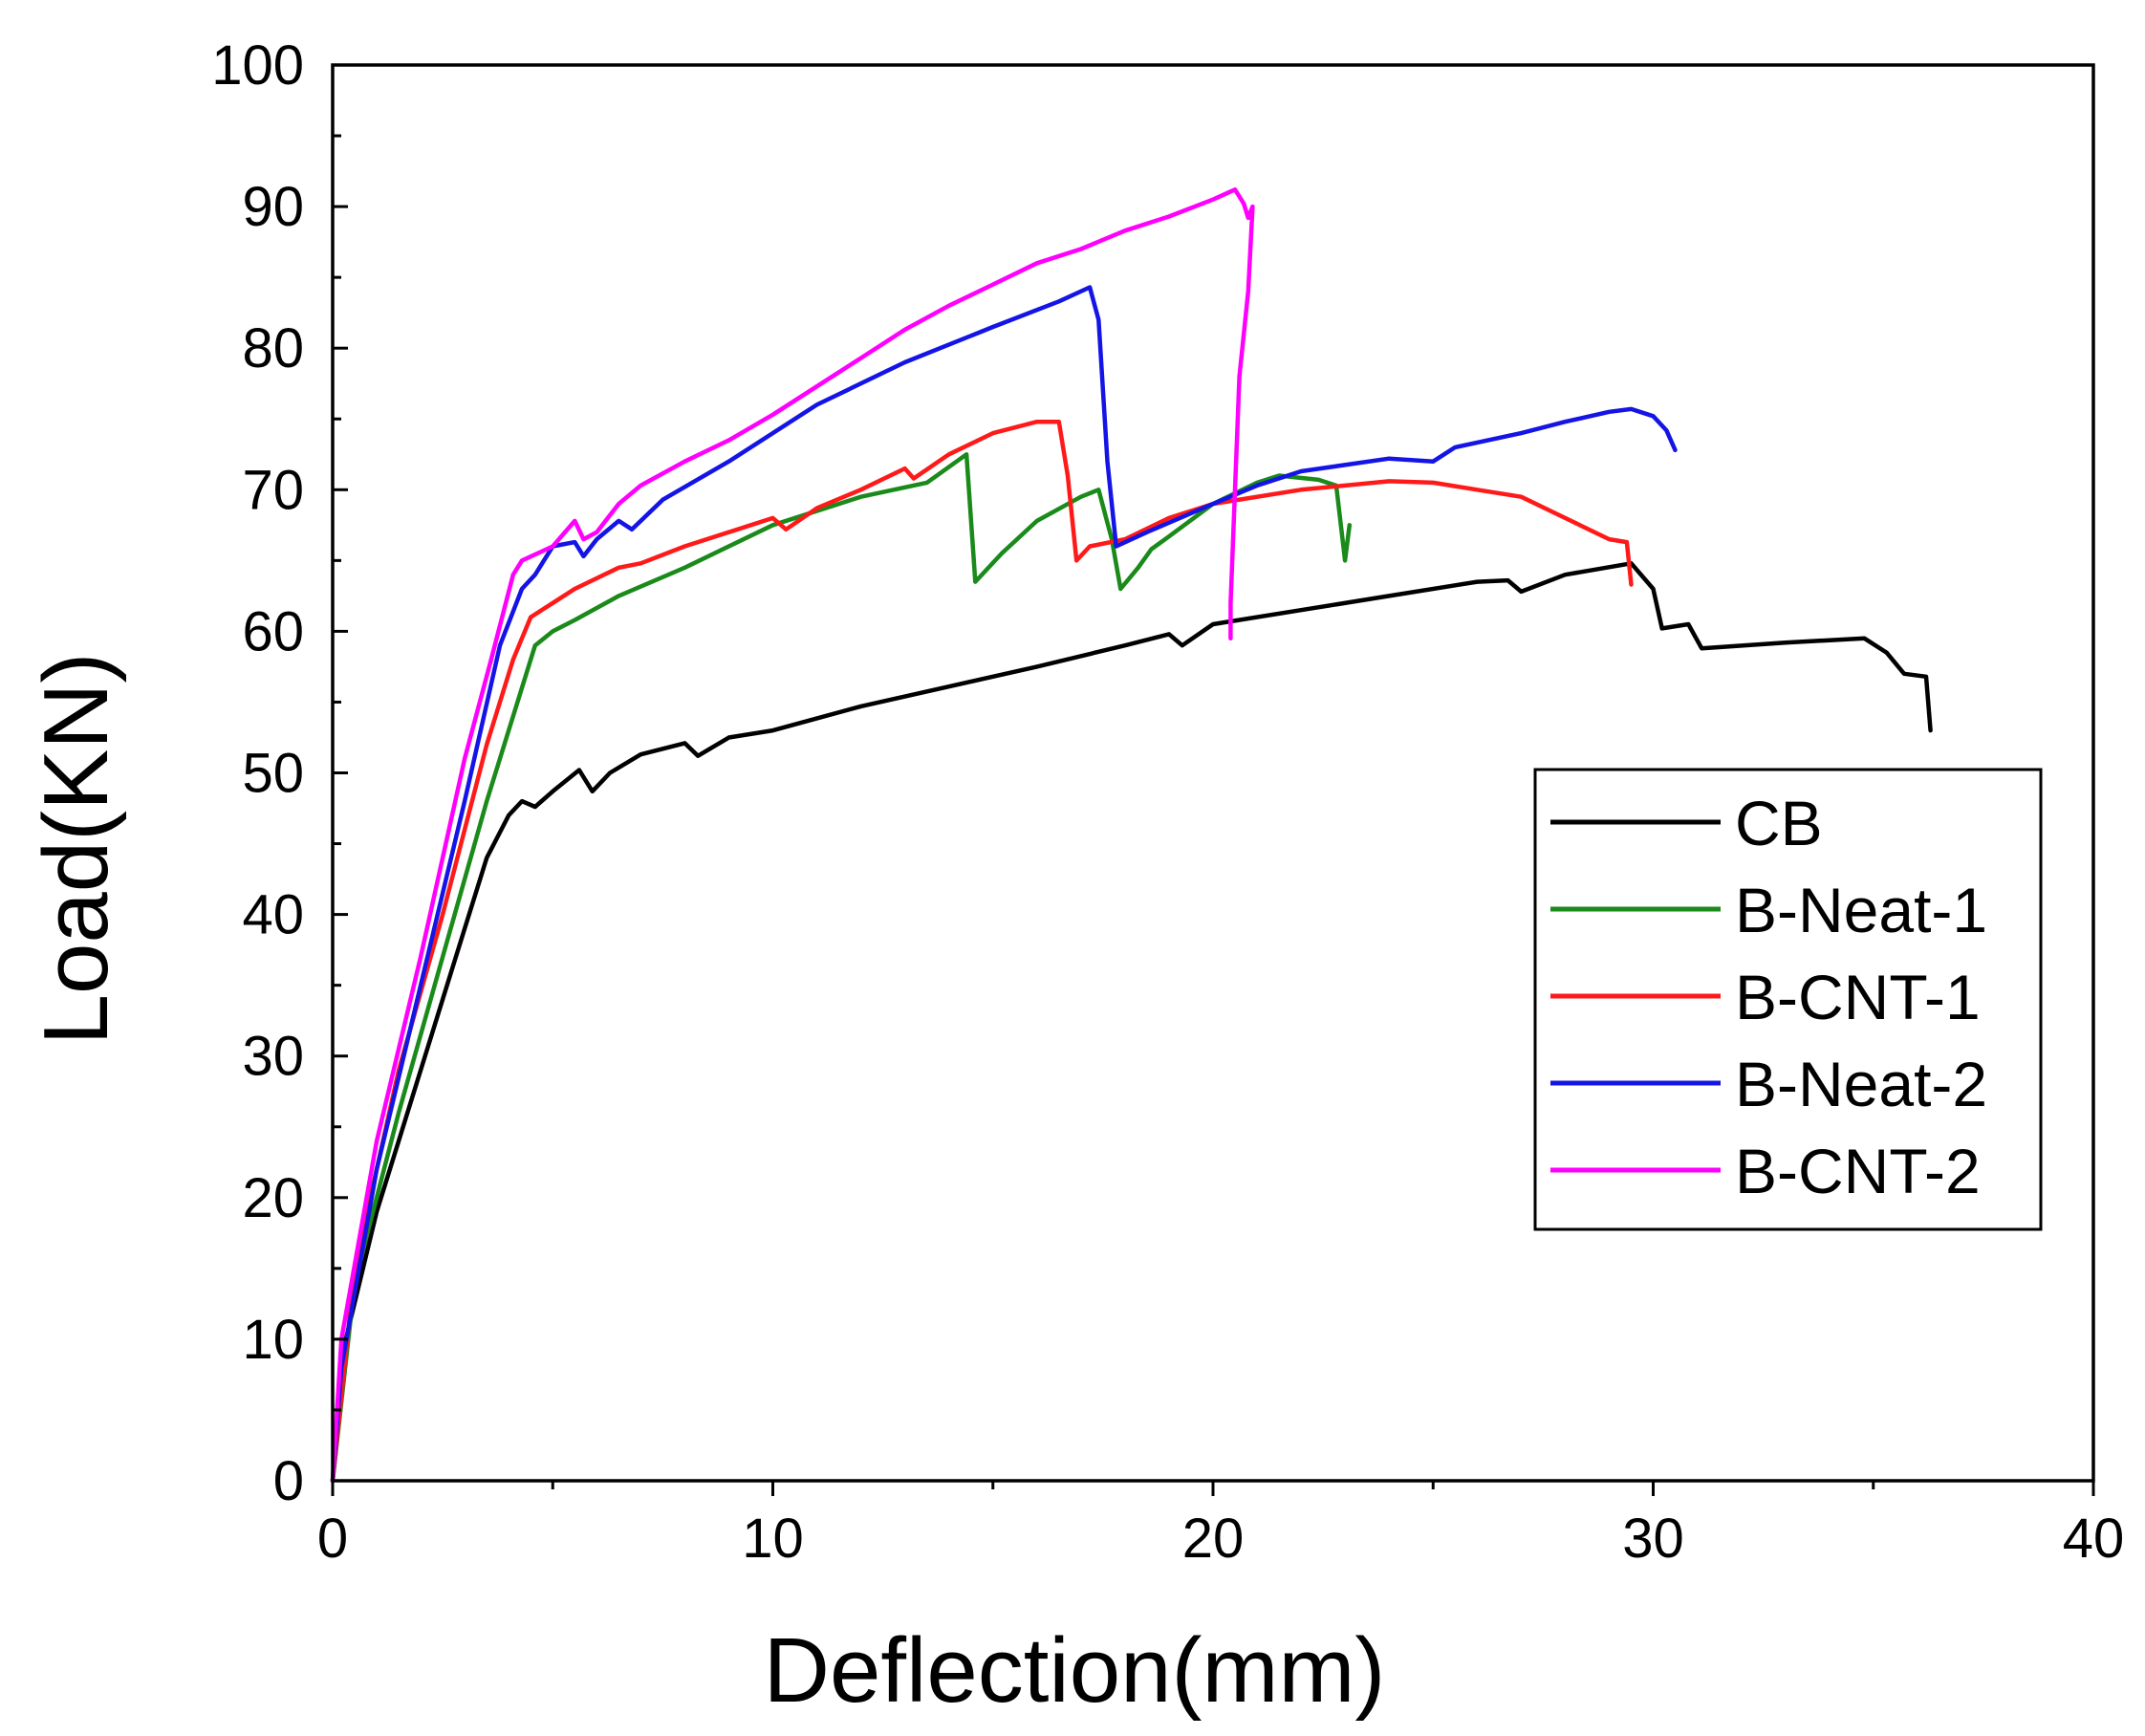 The height and width of the screenshot is (1736, 2145). Describe the element at coordinates (1779, 823) in the screenshot. I see `legend-label-cb: CB` at that location.